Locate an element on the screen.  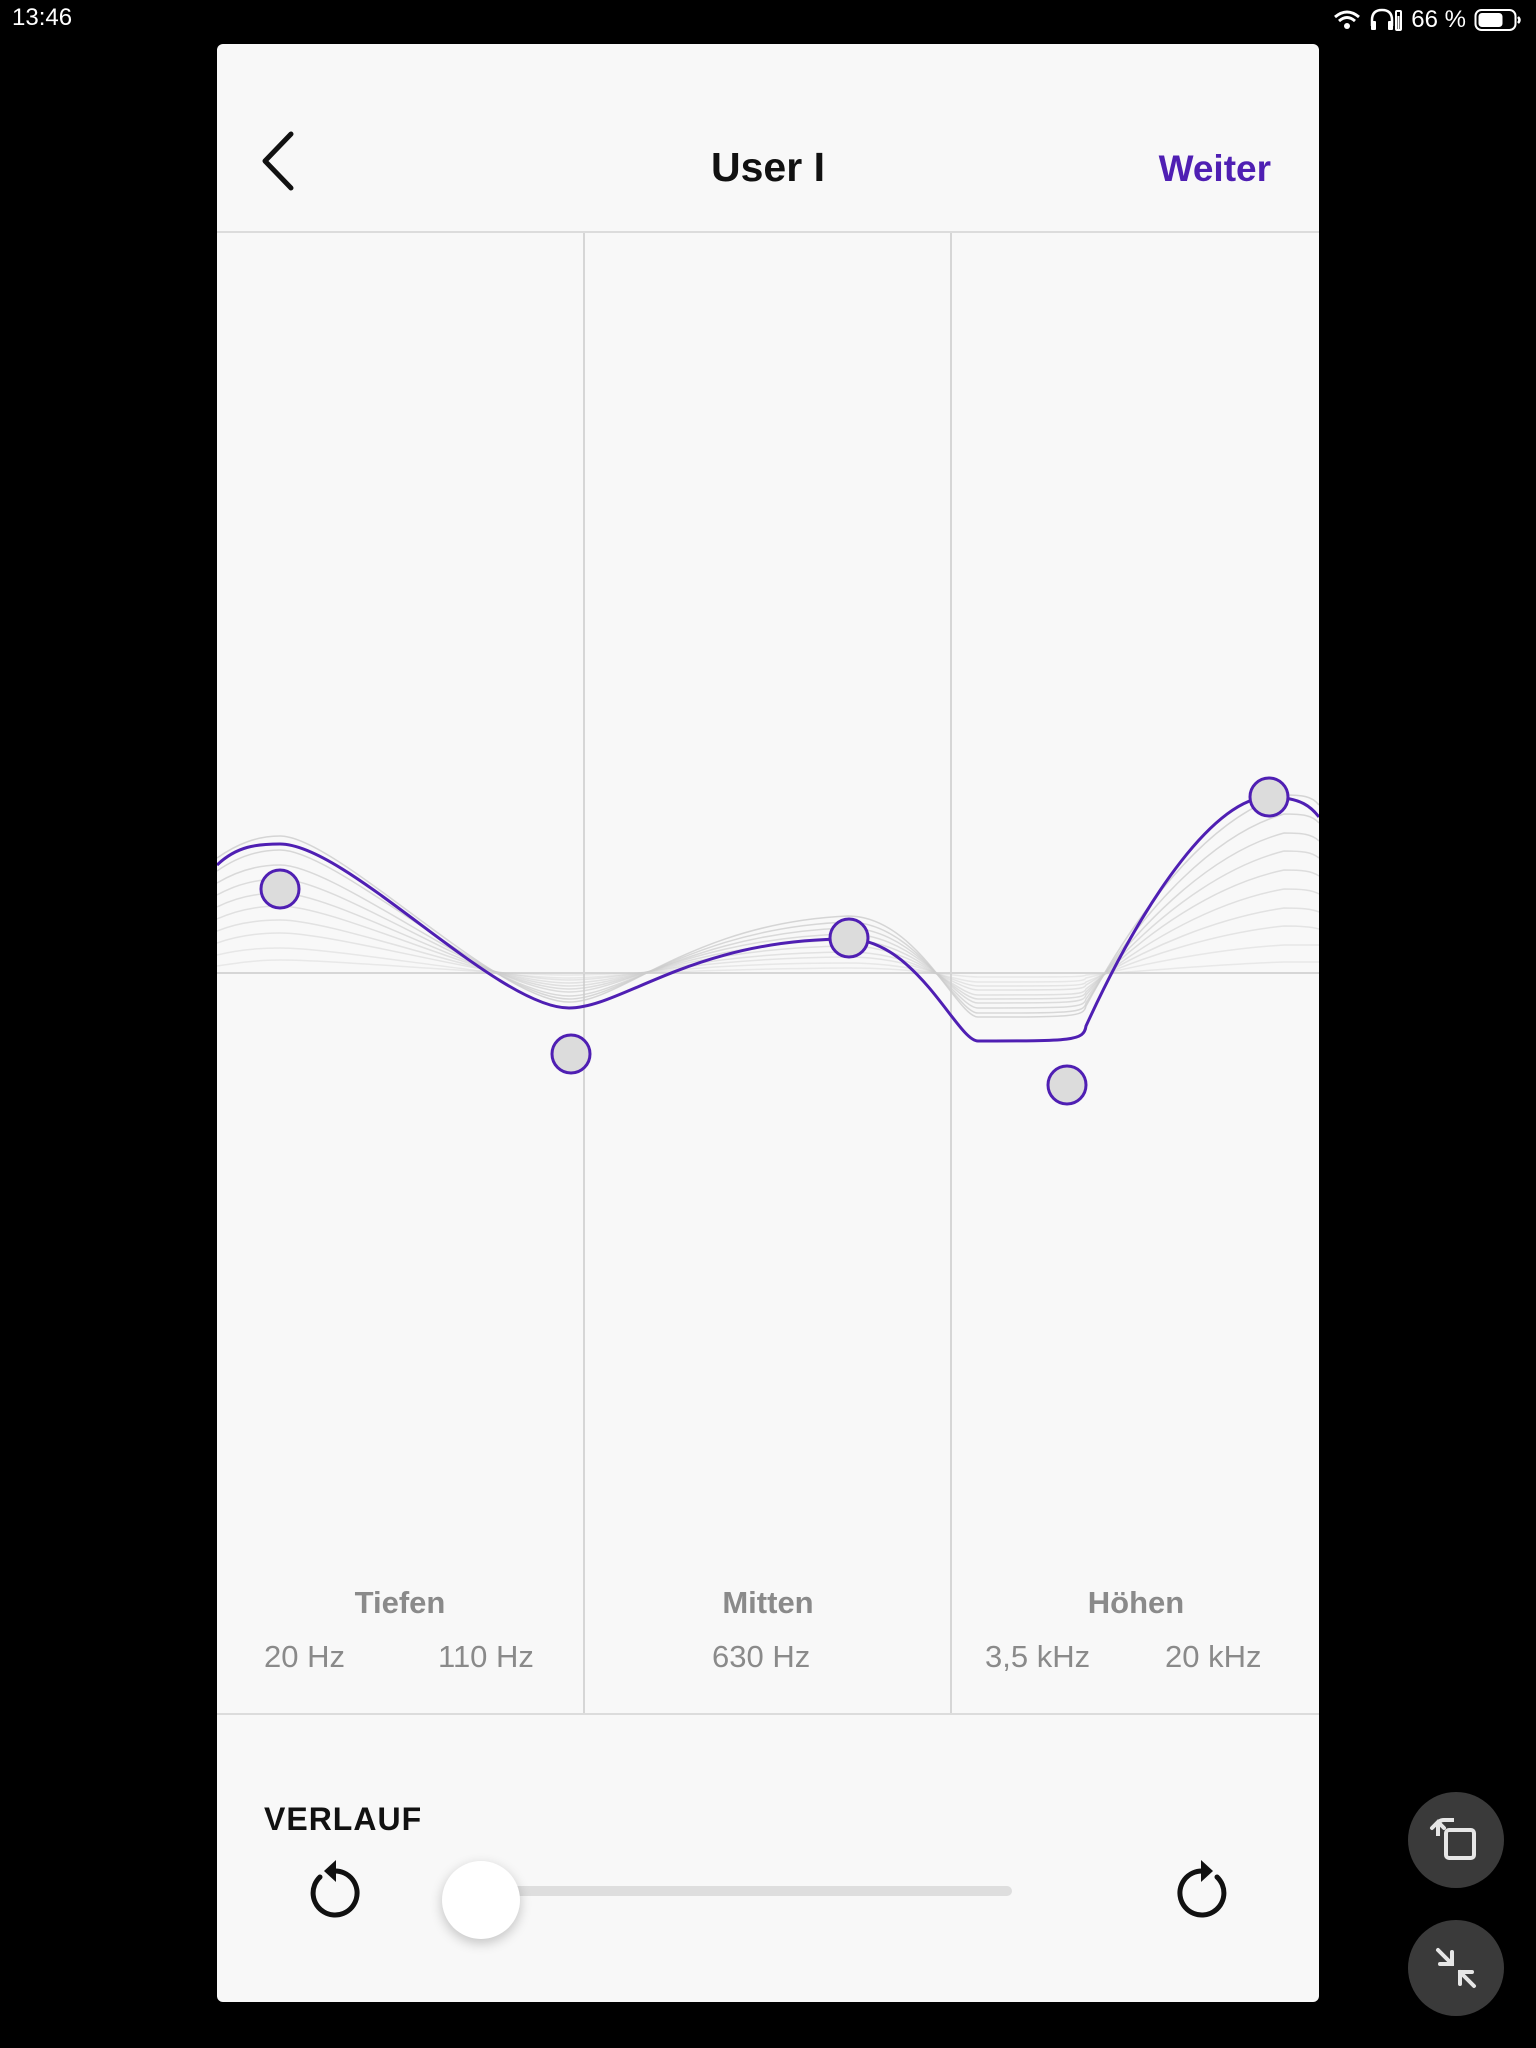
redo-button is located at coordinates (1202, 1890).